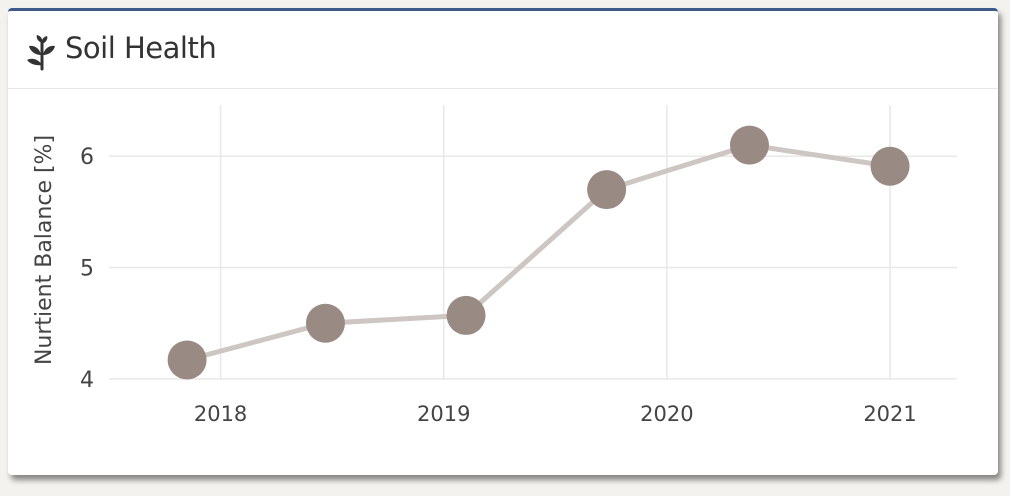 The image size is (1010, 496). I want to click on y-axis-ticks: 4 5 6, so click(87, 269).